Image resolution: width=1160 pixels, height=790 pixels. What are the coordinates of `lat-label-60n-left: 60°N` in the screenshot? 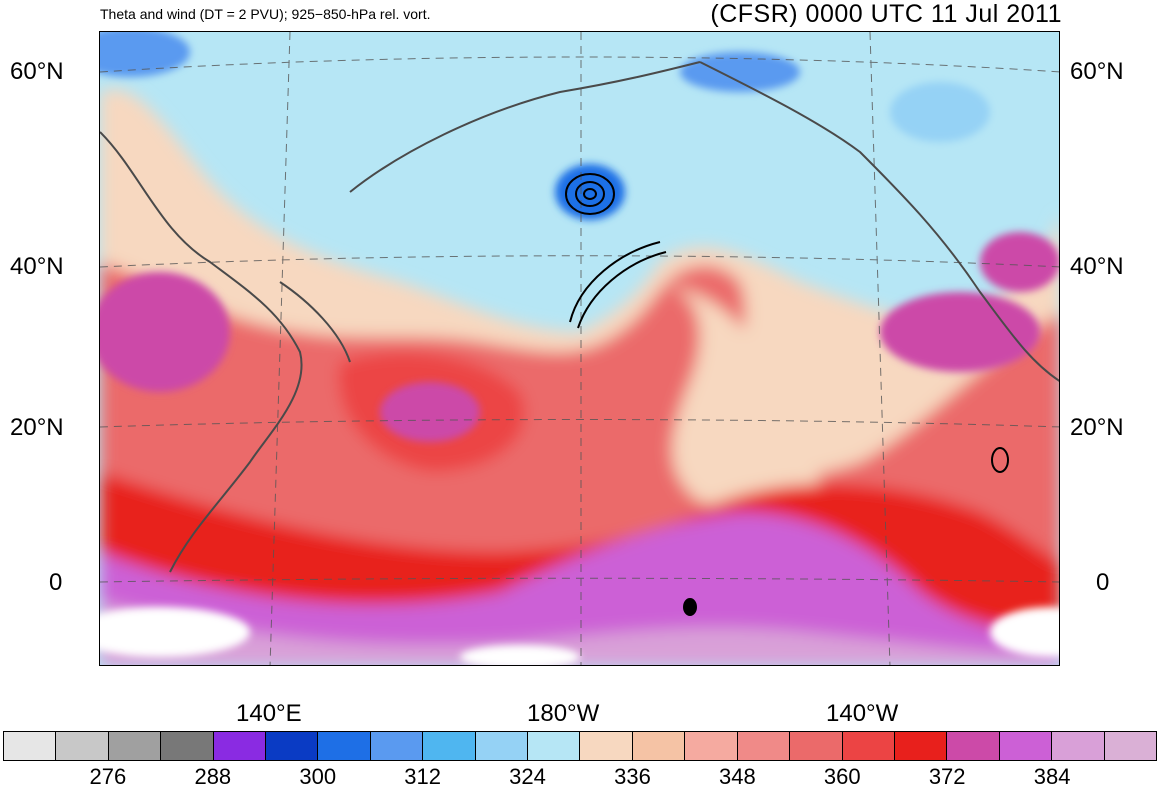 It's located at (37, 71).